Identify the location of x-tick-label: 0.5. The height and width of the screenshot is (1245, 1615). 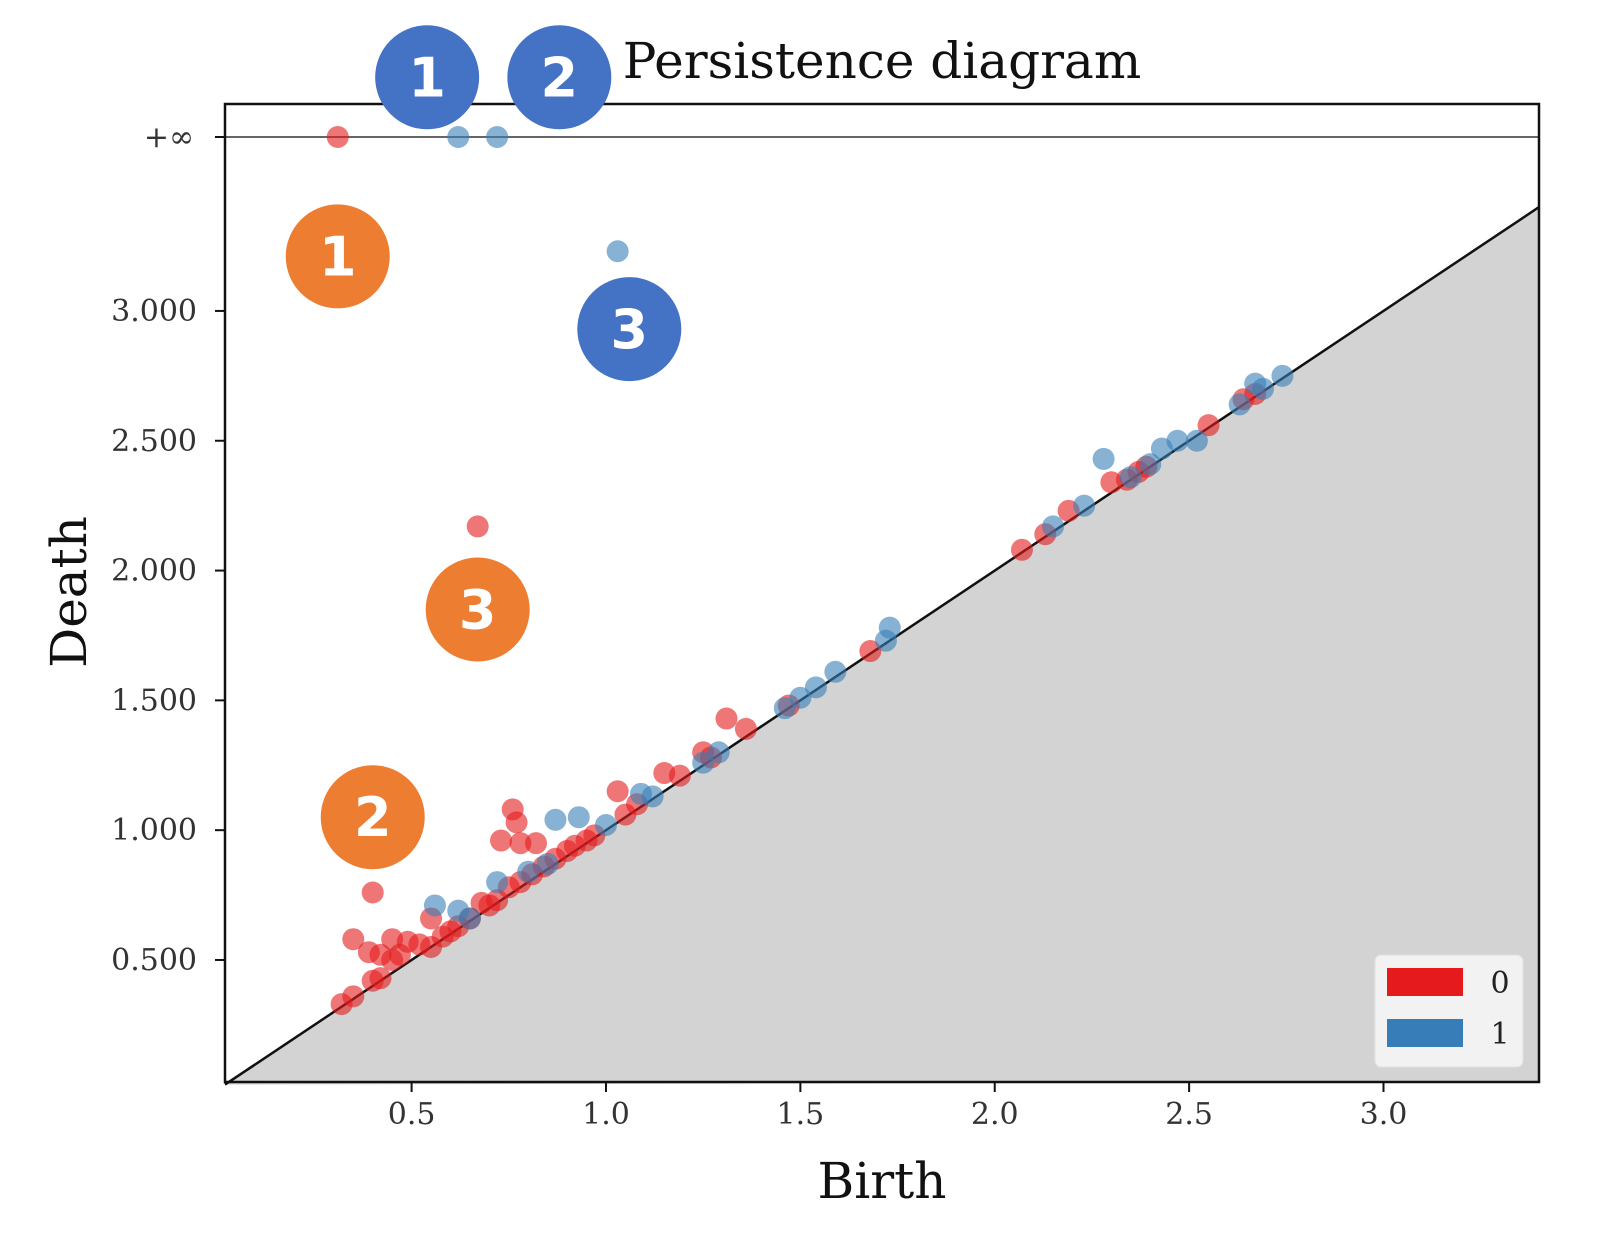
(412, 1114).